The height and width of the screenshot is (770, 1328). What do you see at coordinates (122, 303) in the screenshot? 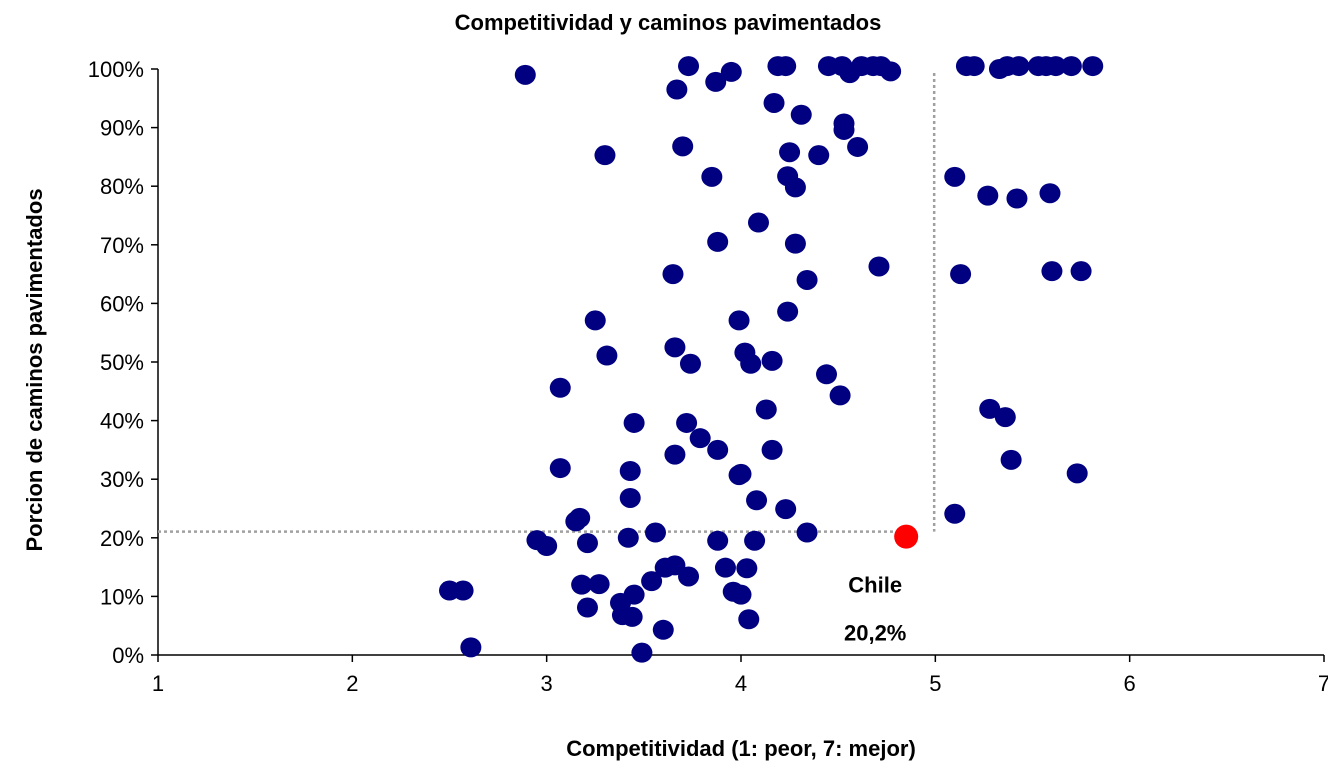
I see `y-tick-label: 60%` at bounding box center [122, 303].